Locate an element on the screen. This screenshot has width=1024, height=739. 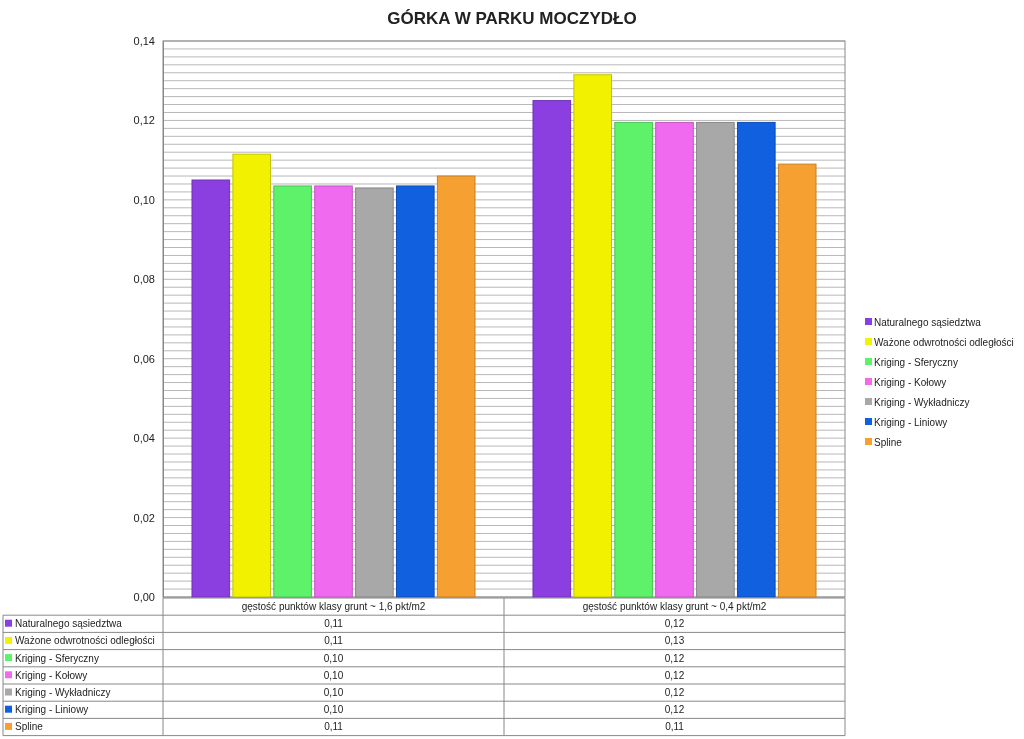
legend-label: Naturalnego sąsiedztwa is located at coordinates (69, 624).